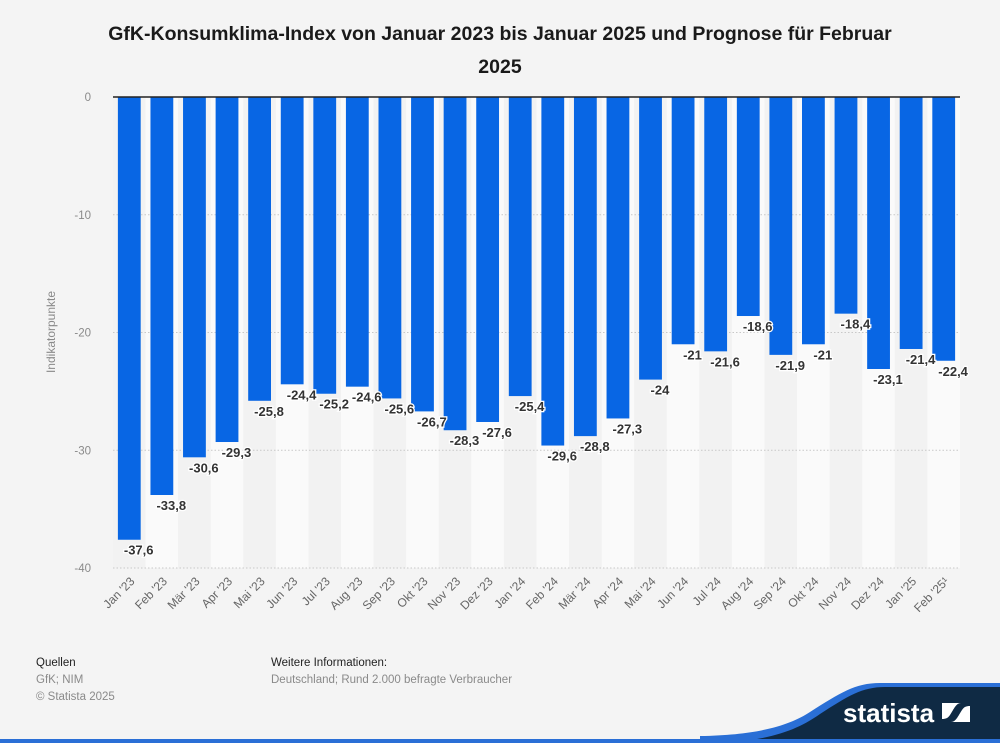 The height and width of the screenshot is (743, 1000). Describe the element at coordinates (921, 359) in the screenshot. I see `value-label: -21,4` at that location.